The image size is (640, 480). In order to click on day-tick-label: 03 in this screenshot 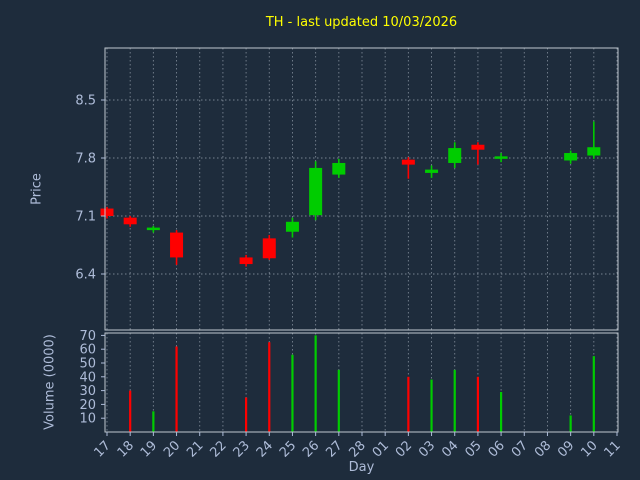, I will do `click(427, 449)`.